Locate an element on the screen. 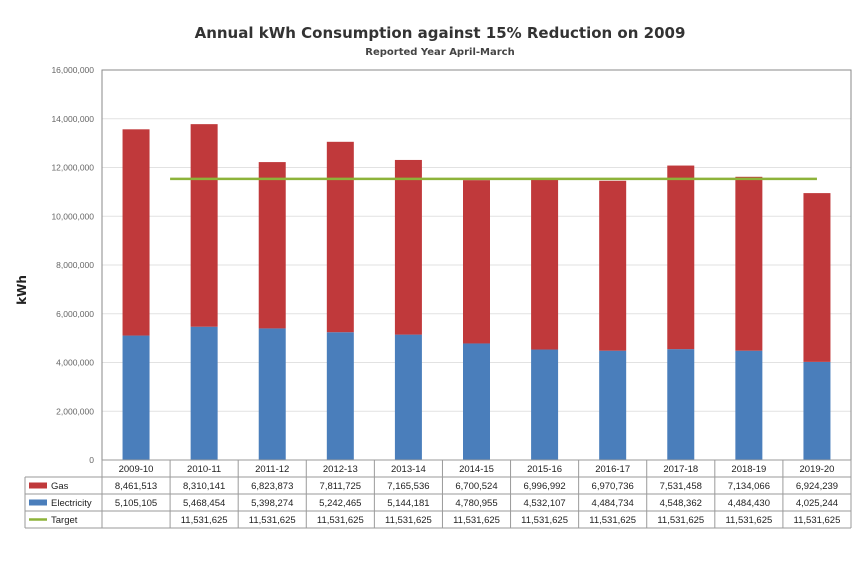 This screenshot has width=861, height=571. data-label-electricity: 4,484,734 is located at coordinates (613, 503).